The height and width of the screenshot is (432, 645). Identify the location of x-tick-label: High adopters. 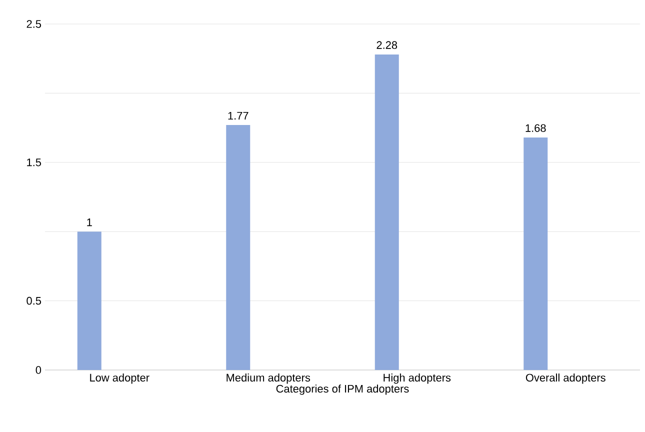
(417, 379).